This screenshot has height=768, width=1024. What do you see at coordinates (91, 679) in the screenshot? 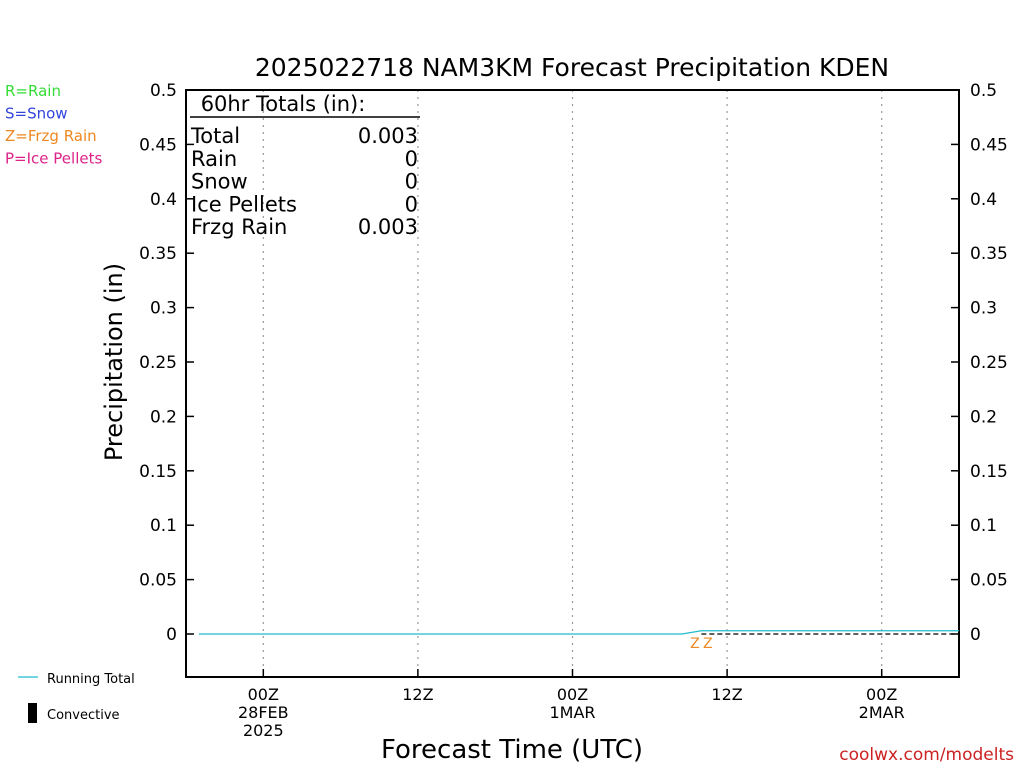
I see `running-total-legend-label: Running Total` at bounding box center [91, 679].